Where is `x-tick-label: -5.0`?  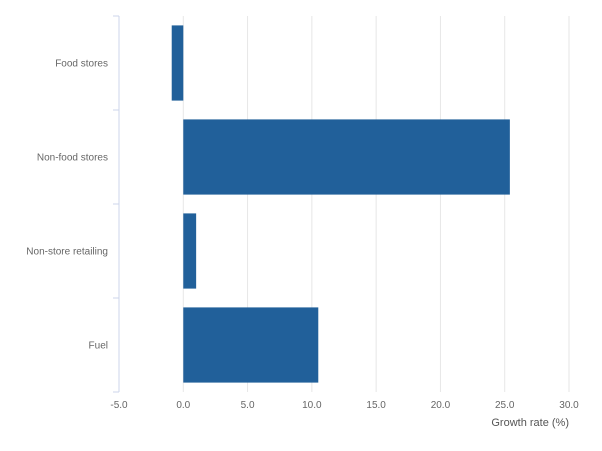
x-tick-label: -5.0 is located at coordinates (119, 405).